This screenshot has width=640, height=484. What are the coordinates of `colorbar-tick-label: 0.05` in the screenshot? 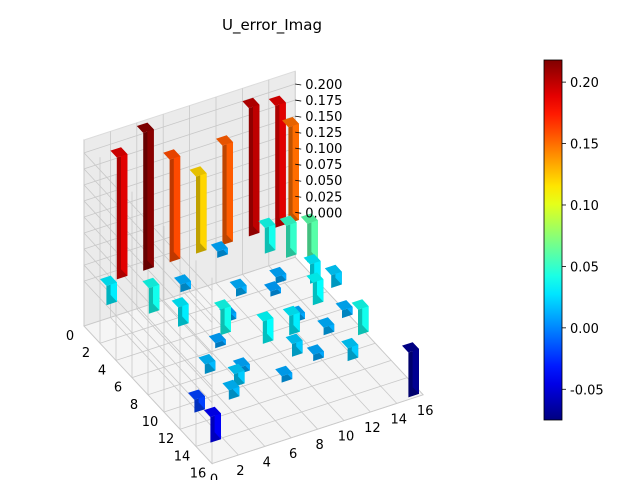 It's located at (584, 267).